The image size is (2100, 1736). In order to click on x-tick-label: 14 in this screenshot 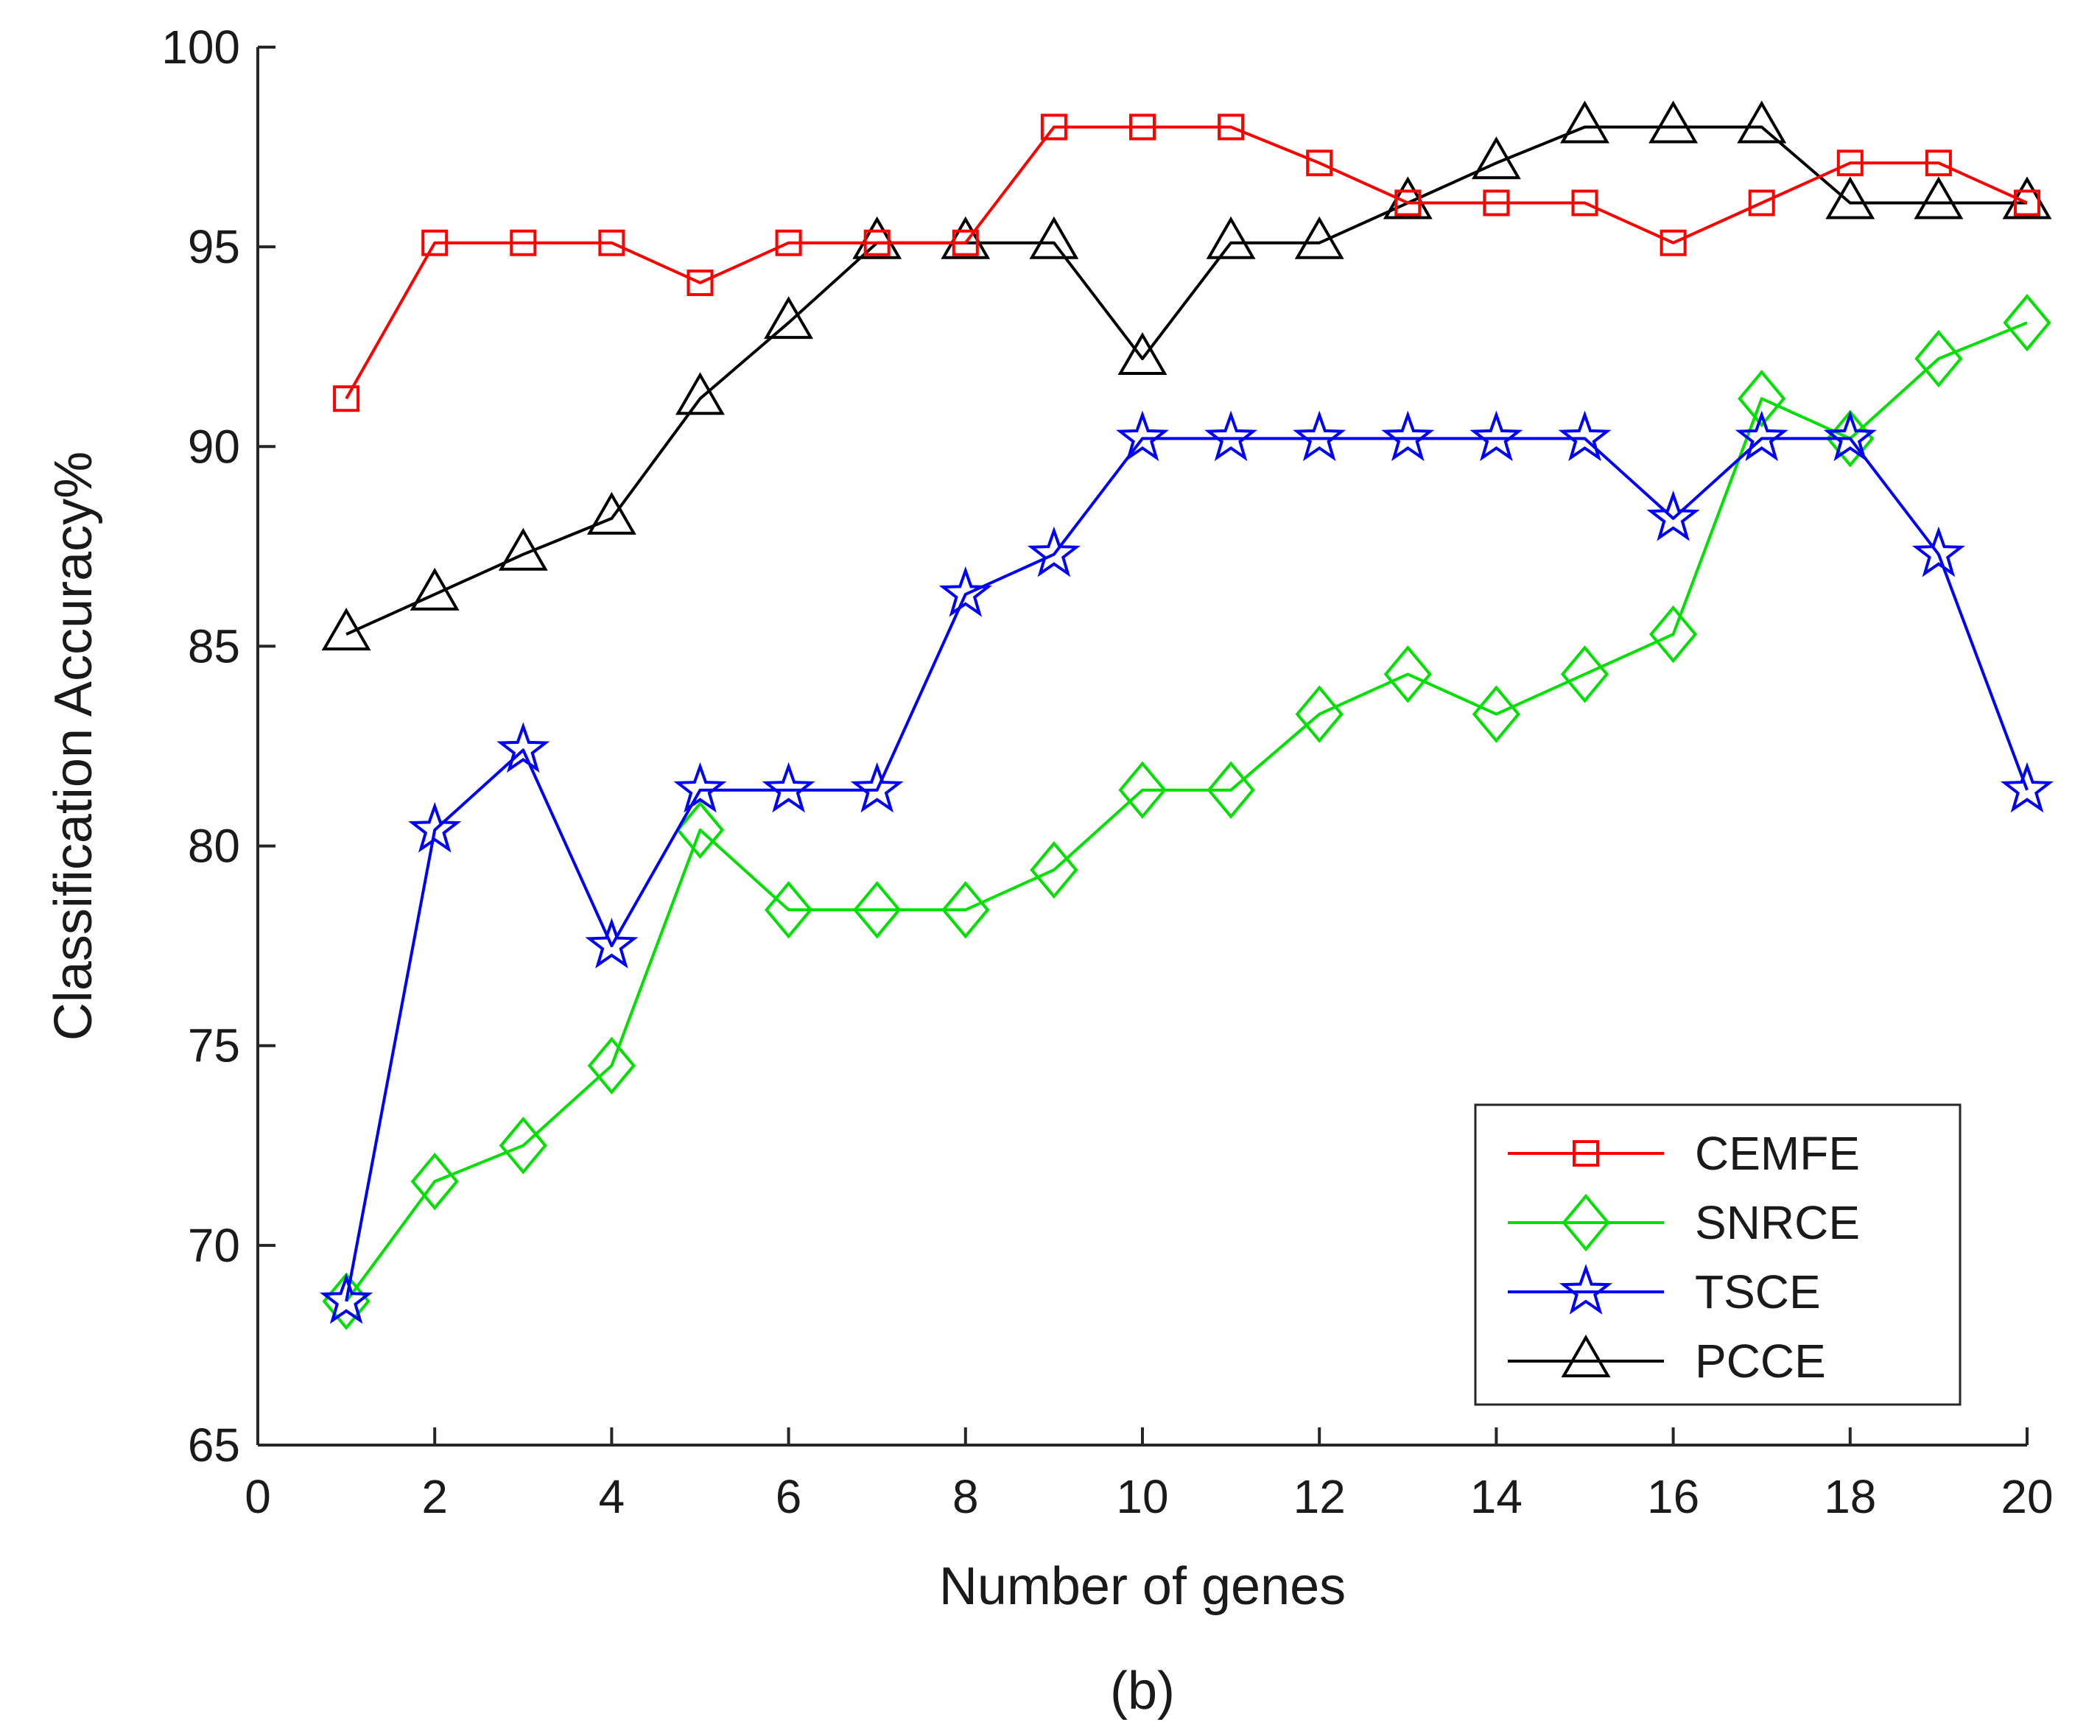, I will do `click(1497, 1496)`.